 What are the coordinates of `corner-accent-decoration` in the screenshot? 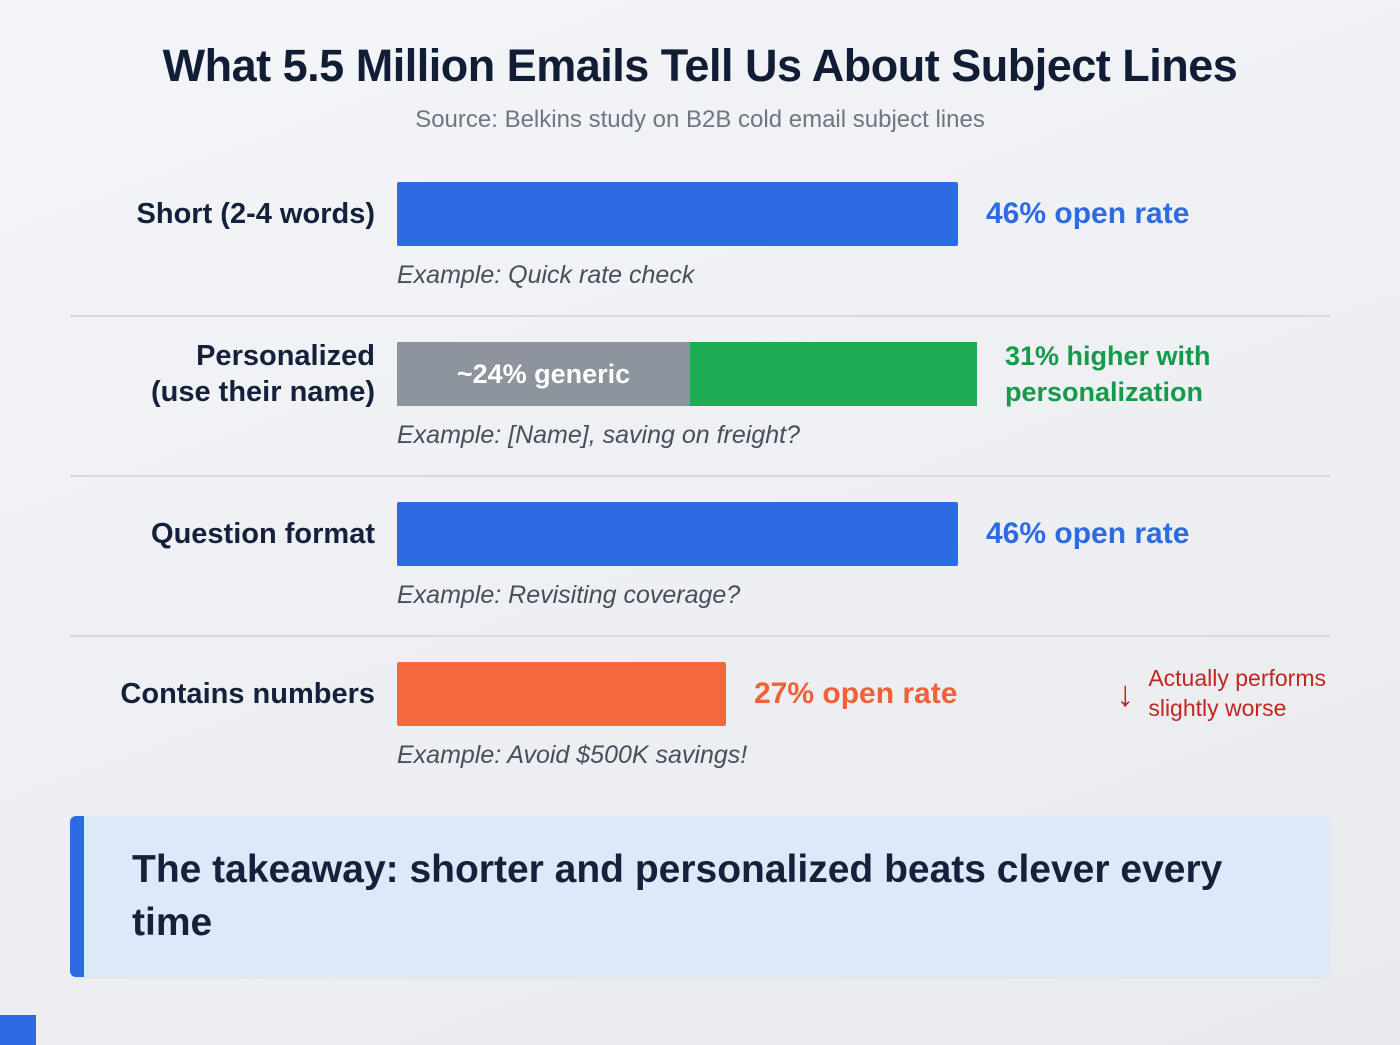 It's located at (18, 1030).